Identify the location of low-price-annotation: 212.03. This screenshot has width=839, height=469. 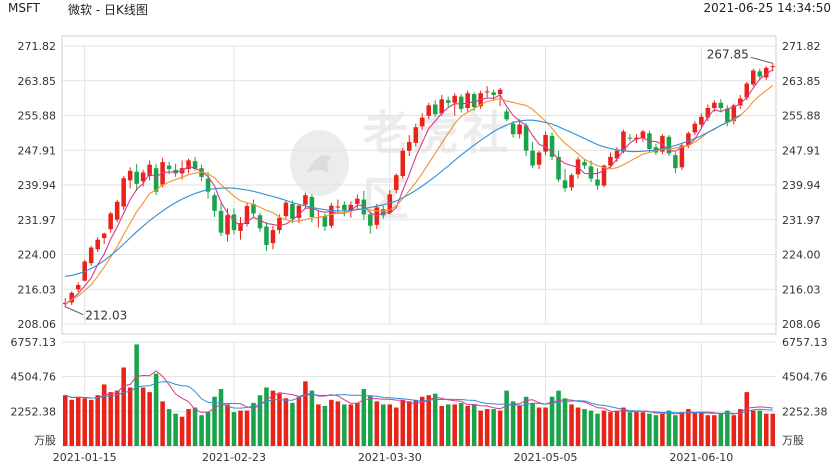
(106, 316).